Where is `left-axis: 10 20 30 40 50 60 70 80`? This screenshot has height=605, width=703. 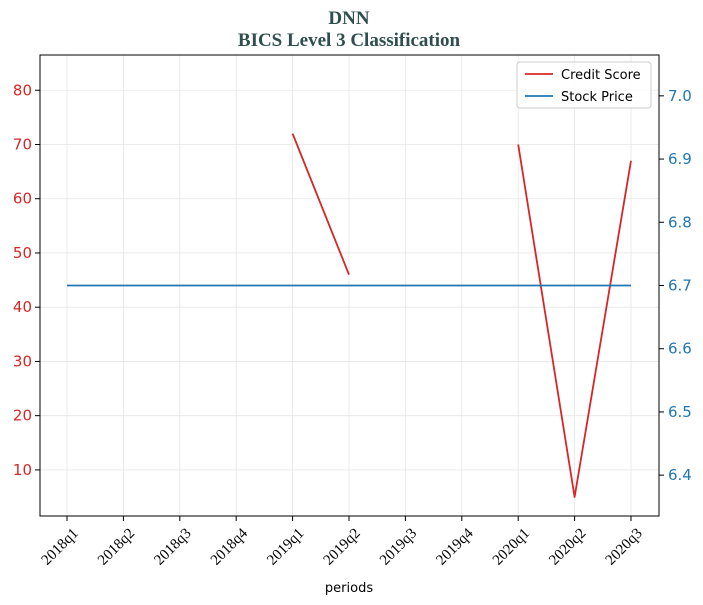 left-axis: 10 20 30 40 50 60 70 80 is located at coordinates (26, 280).